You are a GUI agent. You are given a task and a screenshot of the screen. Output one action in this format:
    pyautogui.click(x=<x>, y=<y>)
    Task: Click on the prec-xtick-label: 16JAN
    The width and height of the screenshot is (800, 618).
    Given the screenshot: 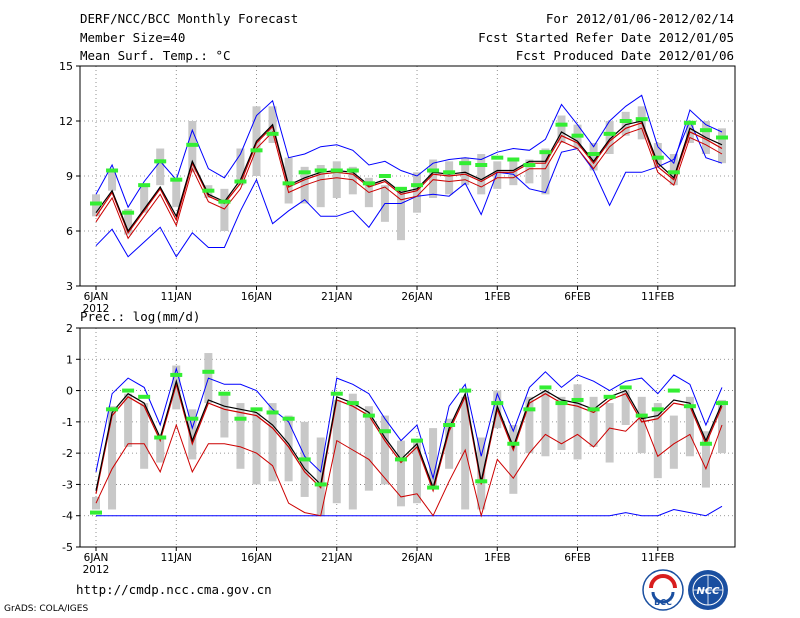 What is the action you would take?
    pyautogui.click(x=256, y=558)
    